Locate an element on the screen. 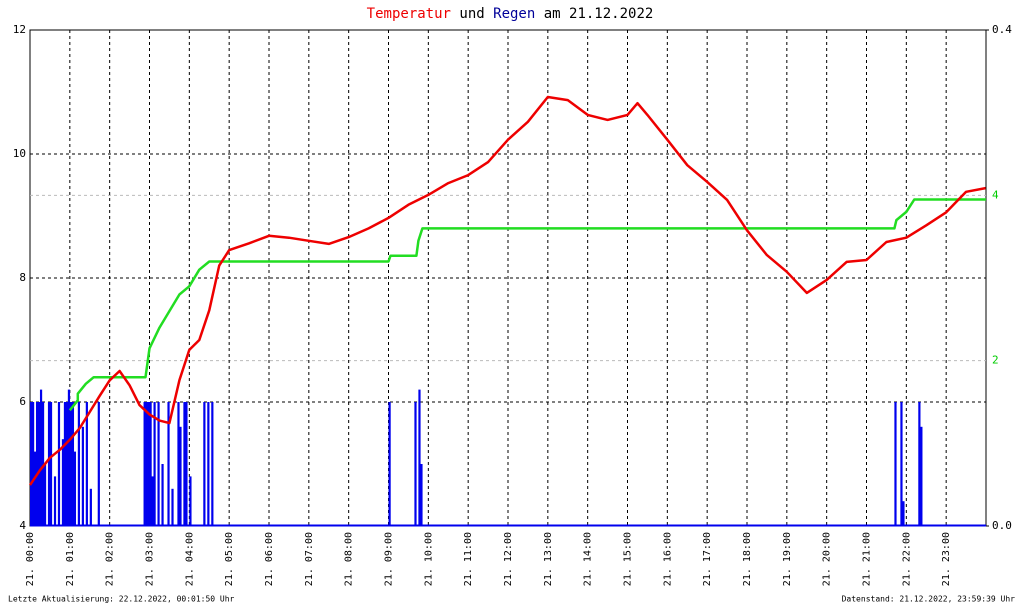  y-tick-label: 4 is located at coordinates (22, 525).